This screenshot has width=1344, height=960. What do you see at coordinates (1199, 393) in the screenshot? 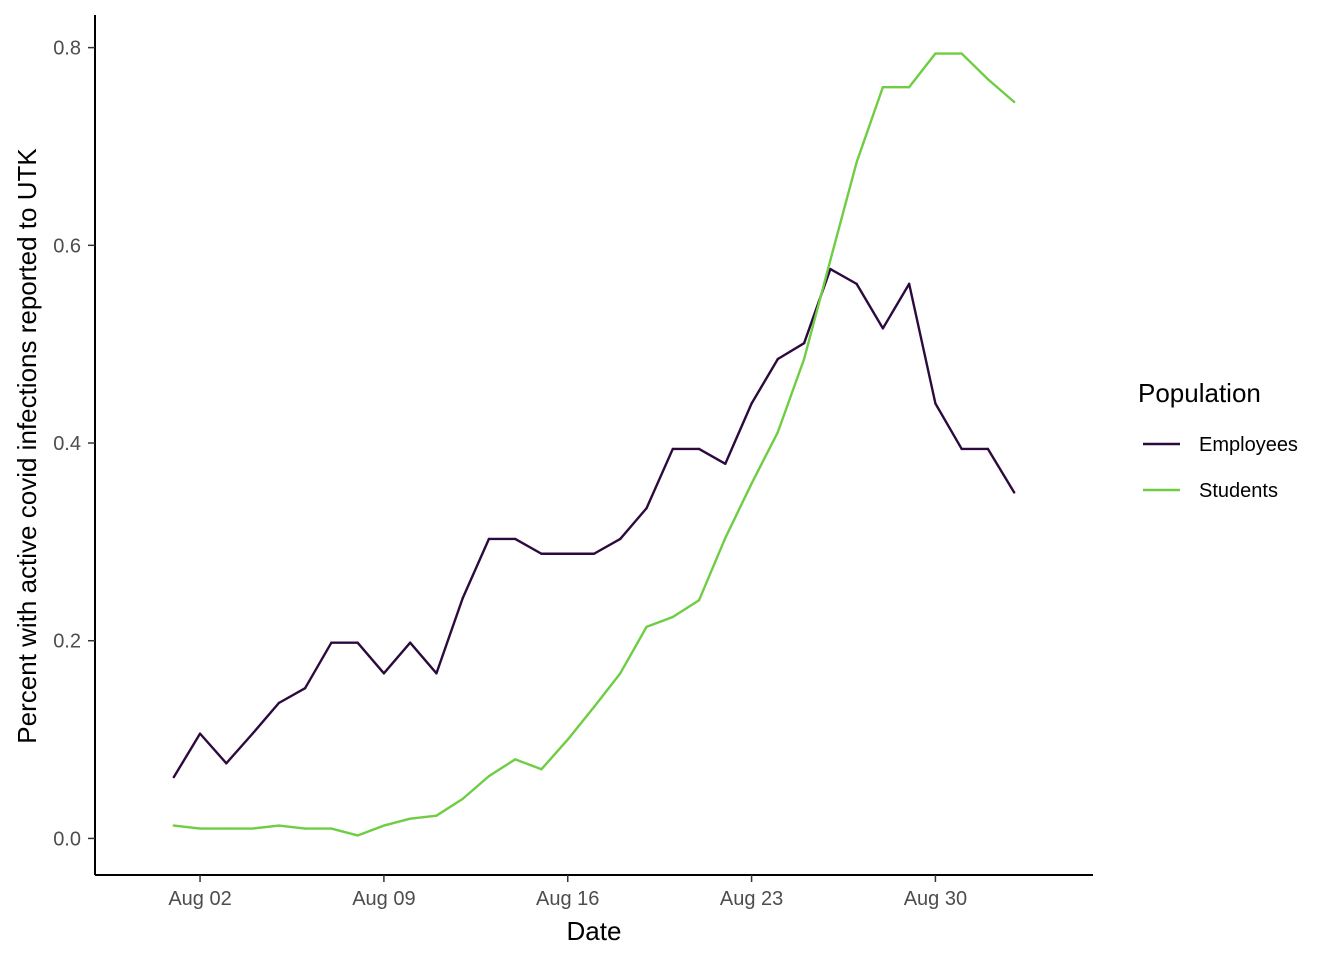
I see `legend-title: Population` at bounding box center [1199, 393].